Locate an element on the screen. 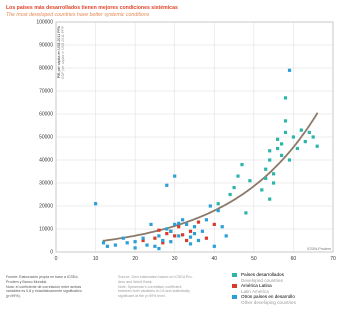 This screenshot has width=345, height=335. y-tick-label: 10000 is located at coordinates (46, 230).